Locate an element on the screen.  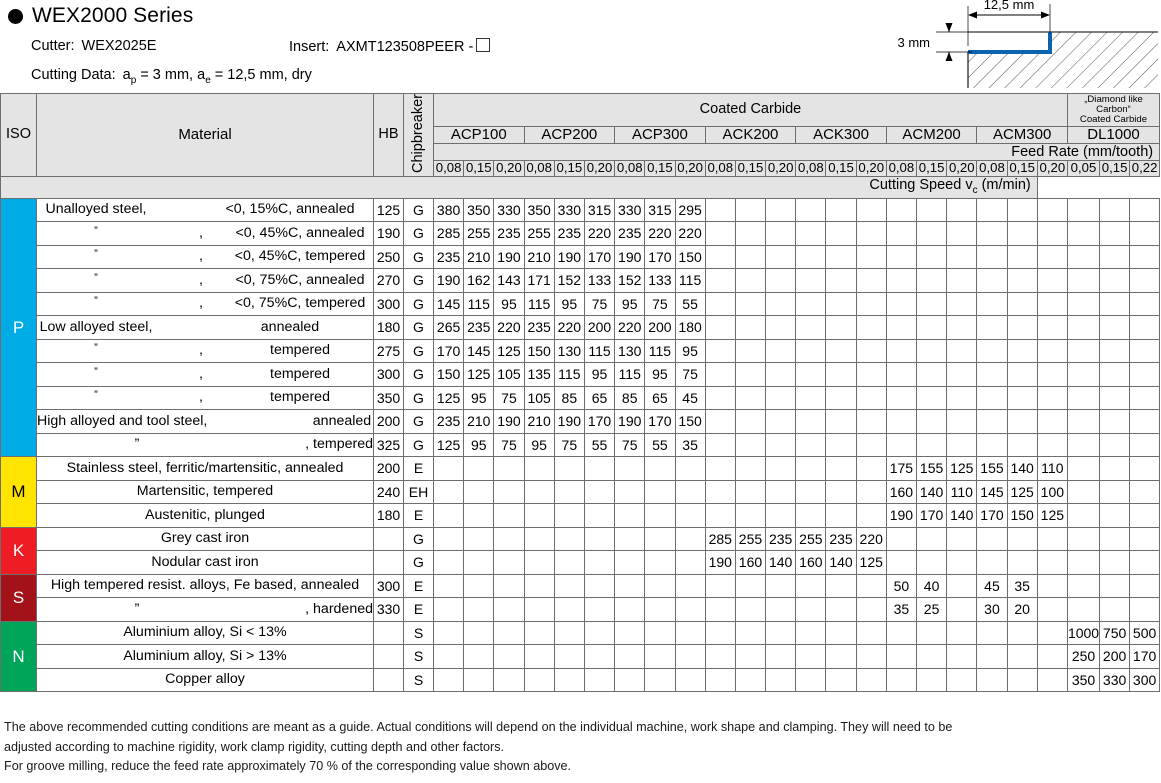
iso-group-p: P is located at coordinates (18, 327).